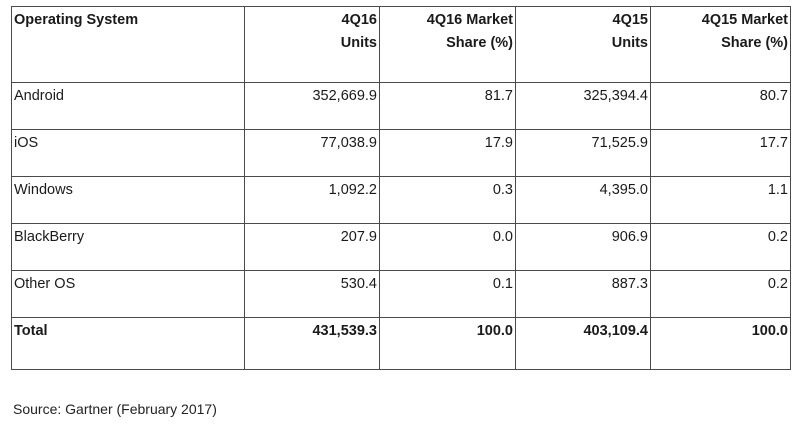  Describe the element at coordinates (720, 106) in the screenshot. I see `cell-4q15-share: 80.7` at that location.